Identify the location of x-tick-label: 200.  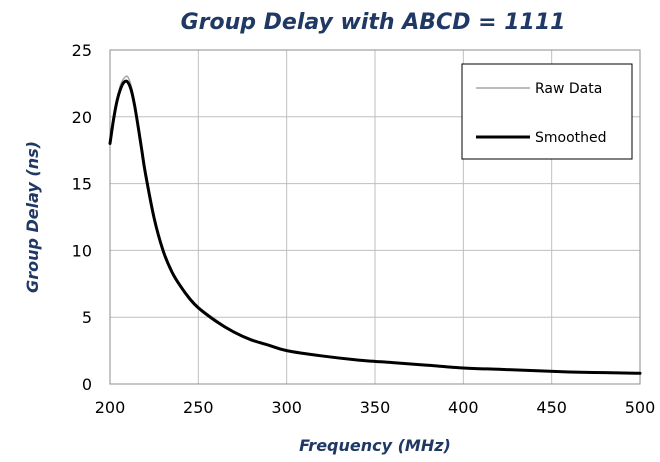
(110, 407).